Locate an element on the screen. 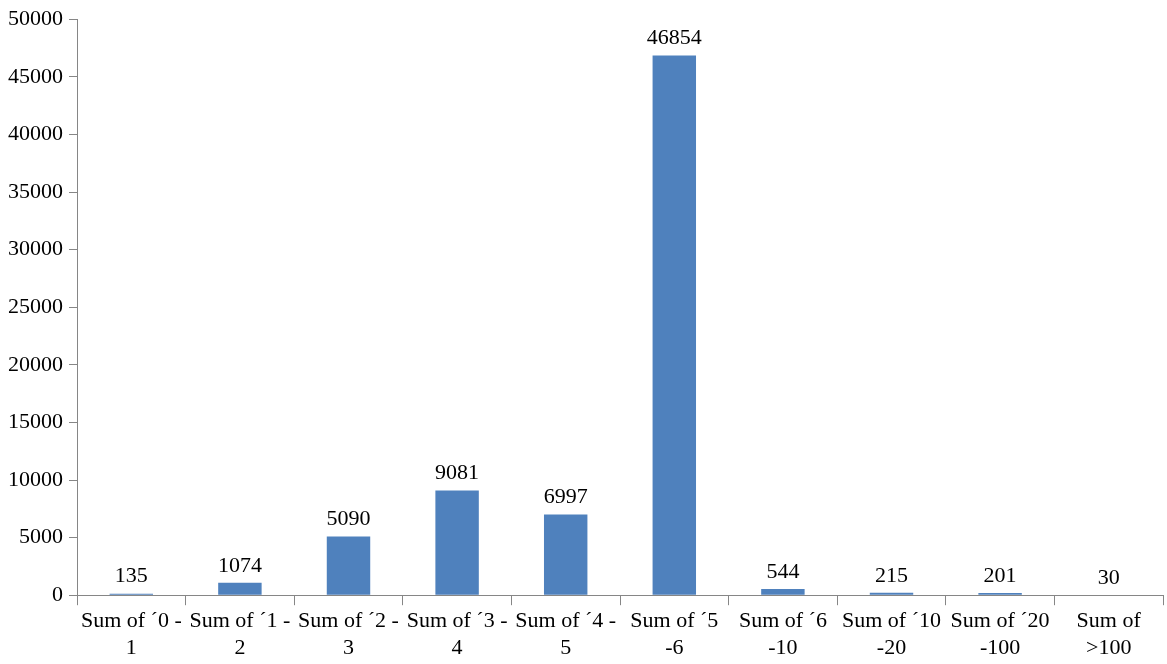  data-label: 215 is located at coordinates (891, 574).